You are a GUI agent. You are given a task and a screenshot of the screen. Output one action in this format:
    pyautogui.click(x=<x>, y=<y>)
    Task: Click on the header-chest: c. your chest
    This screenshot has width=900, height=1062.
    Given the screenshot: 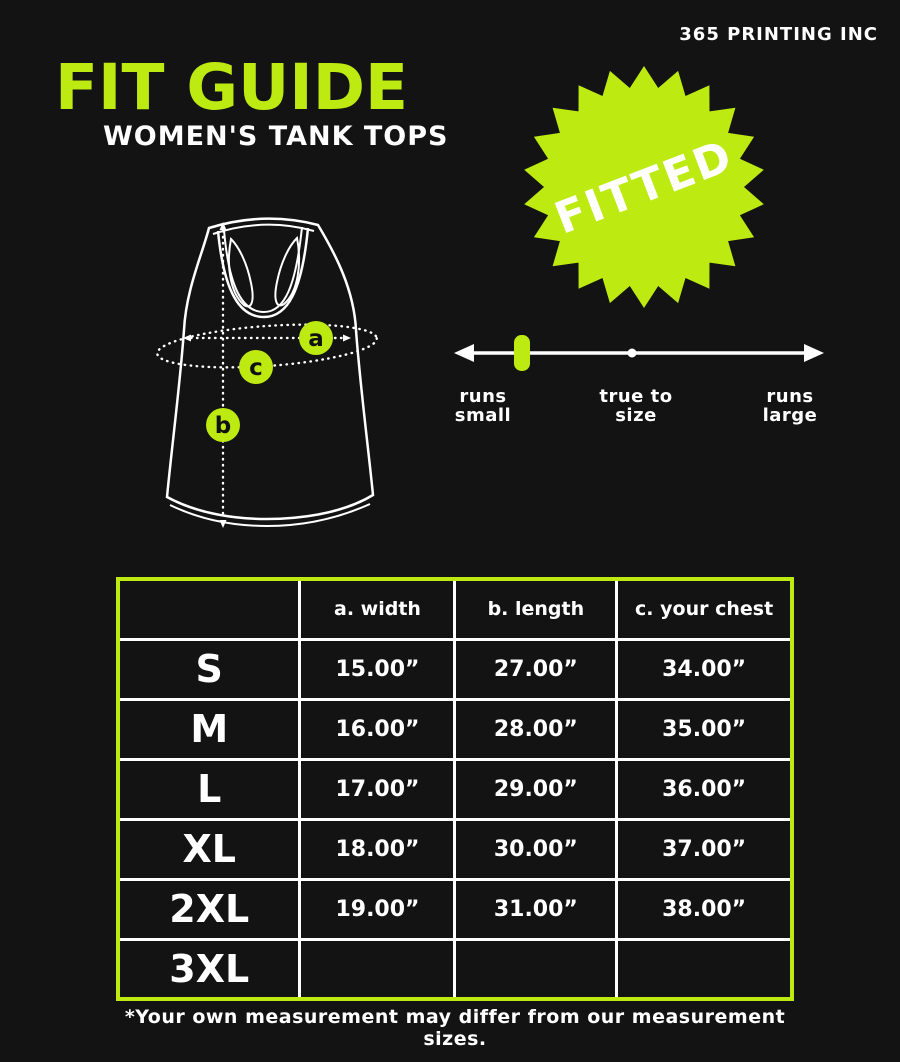 What is the action you would take?
    pyautogui.click(x=704, y=609)
    